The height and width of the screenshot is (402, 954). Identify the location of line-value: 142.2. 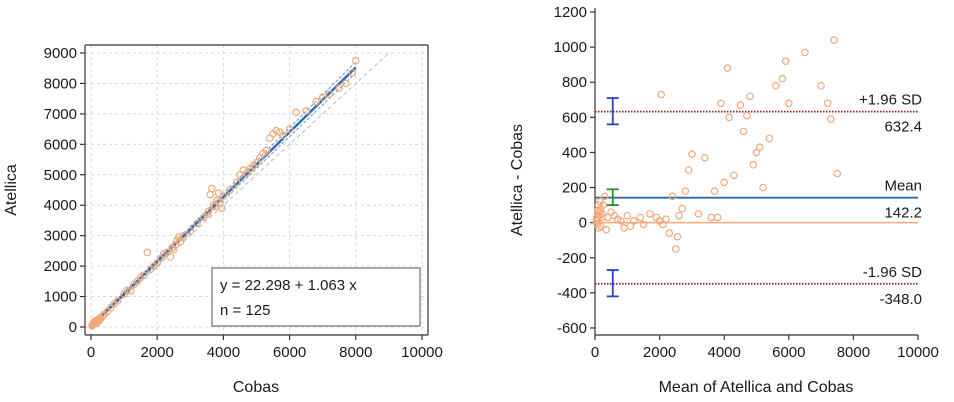
(903, 213).